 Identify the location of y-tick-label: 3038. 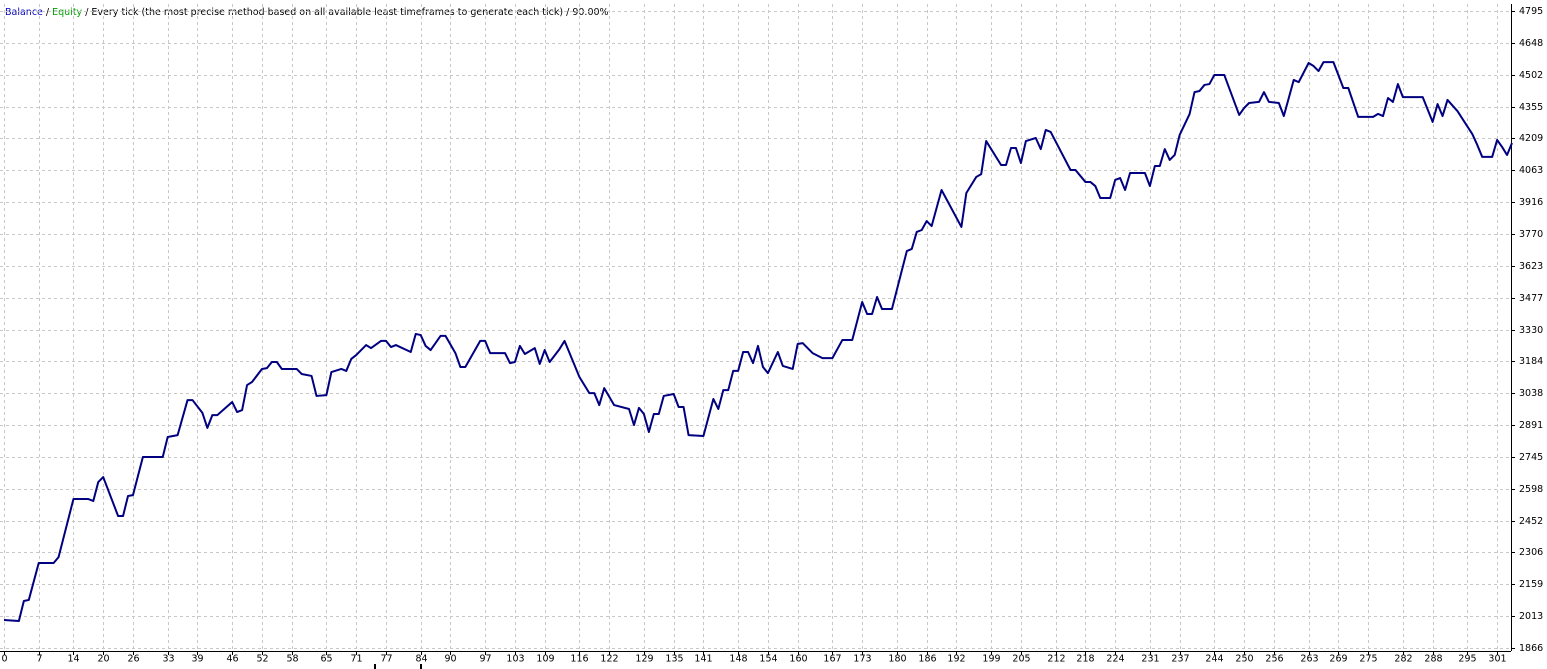
(1531, 393).